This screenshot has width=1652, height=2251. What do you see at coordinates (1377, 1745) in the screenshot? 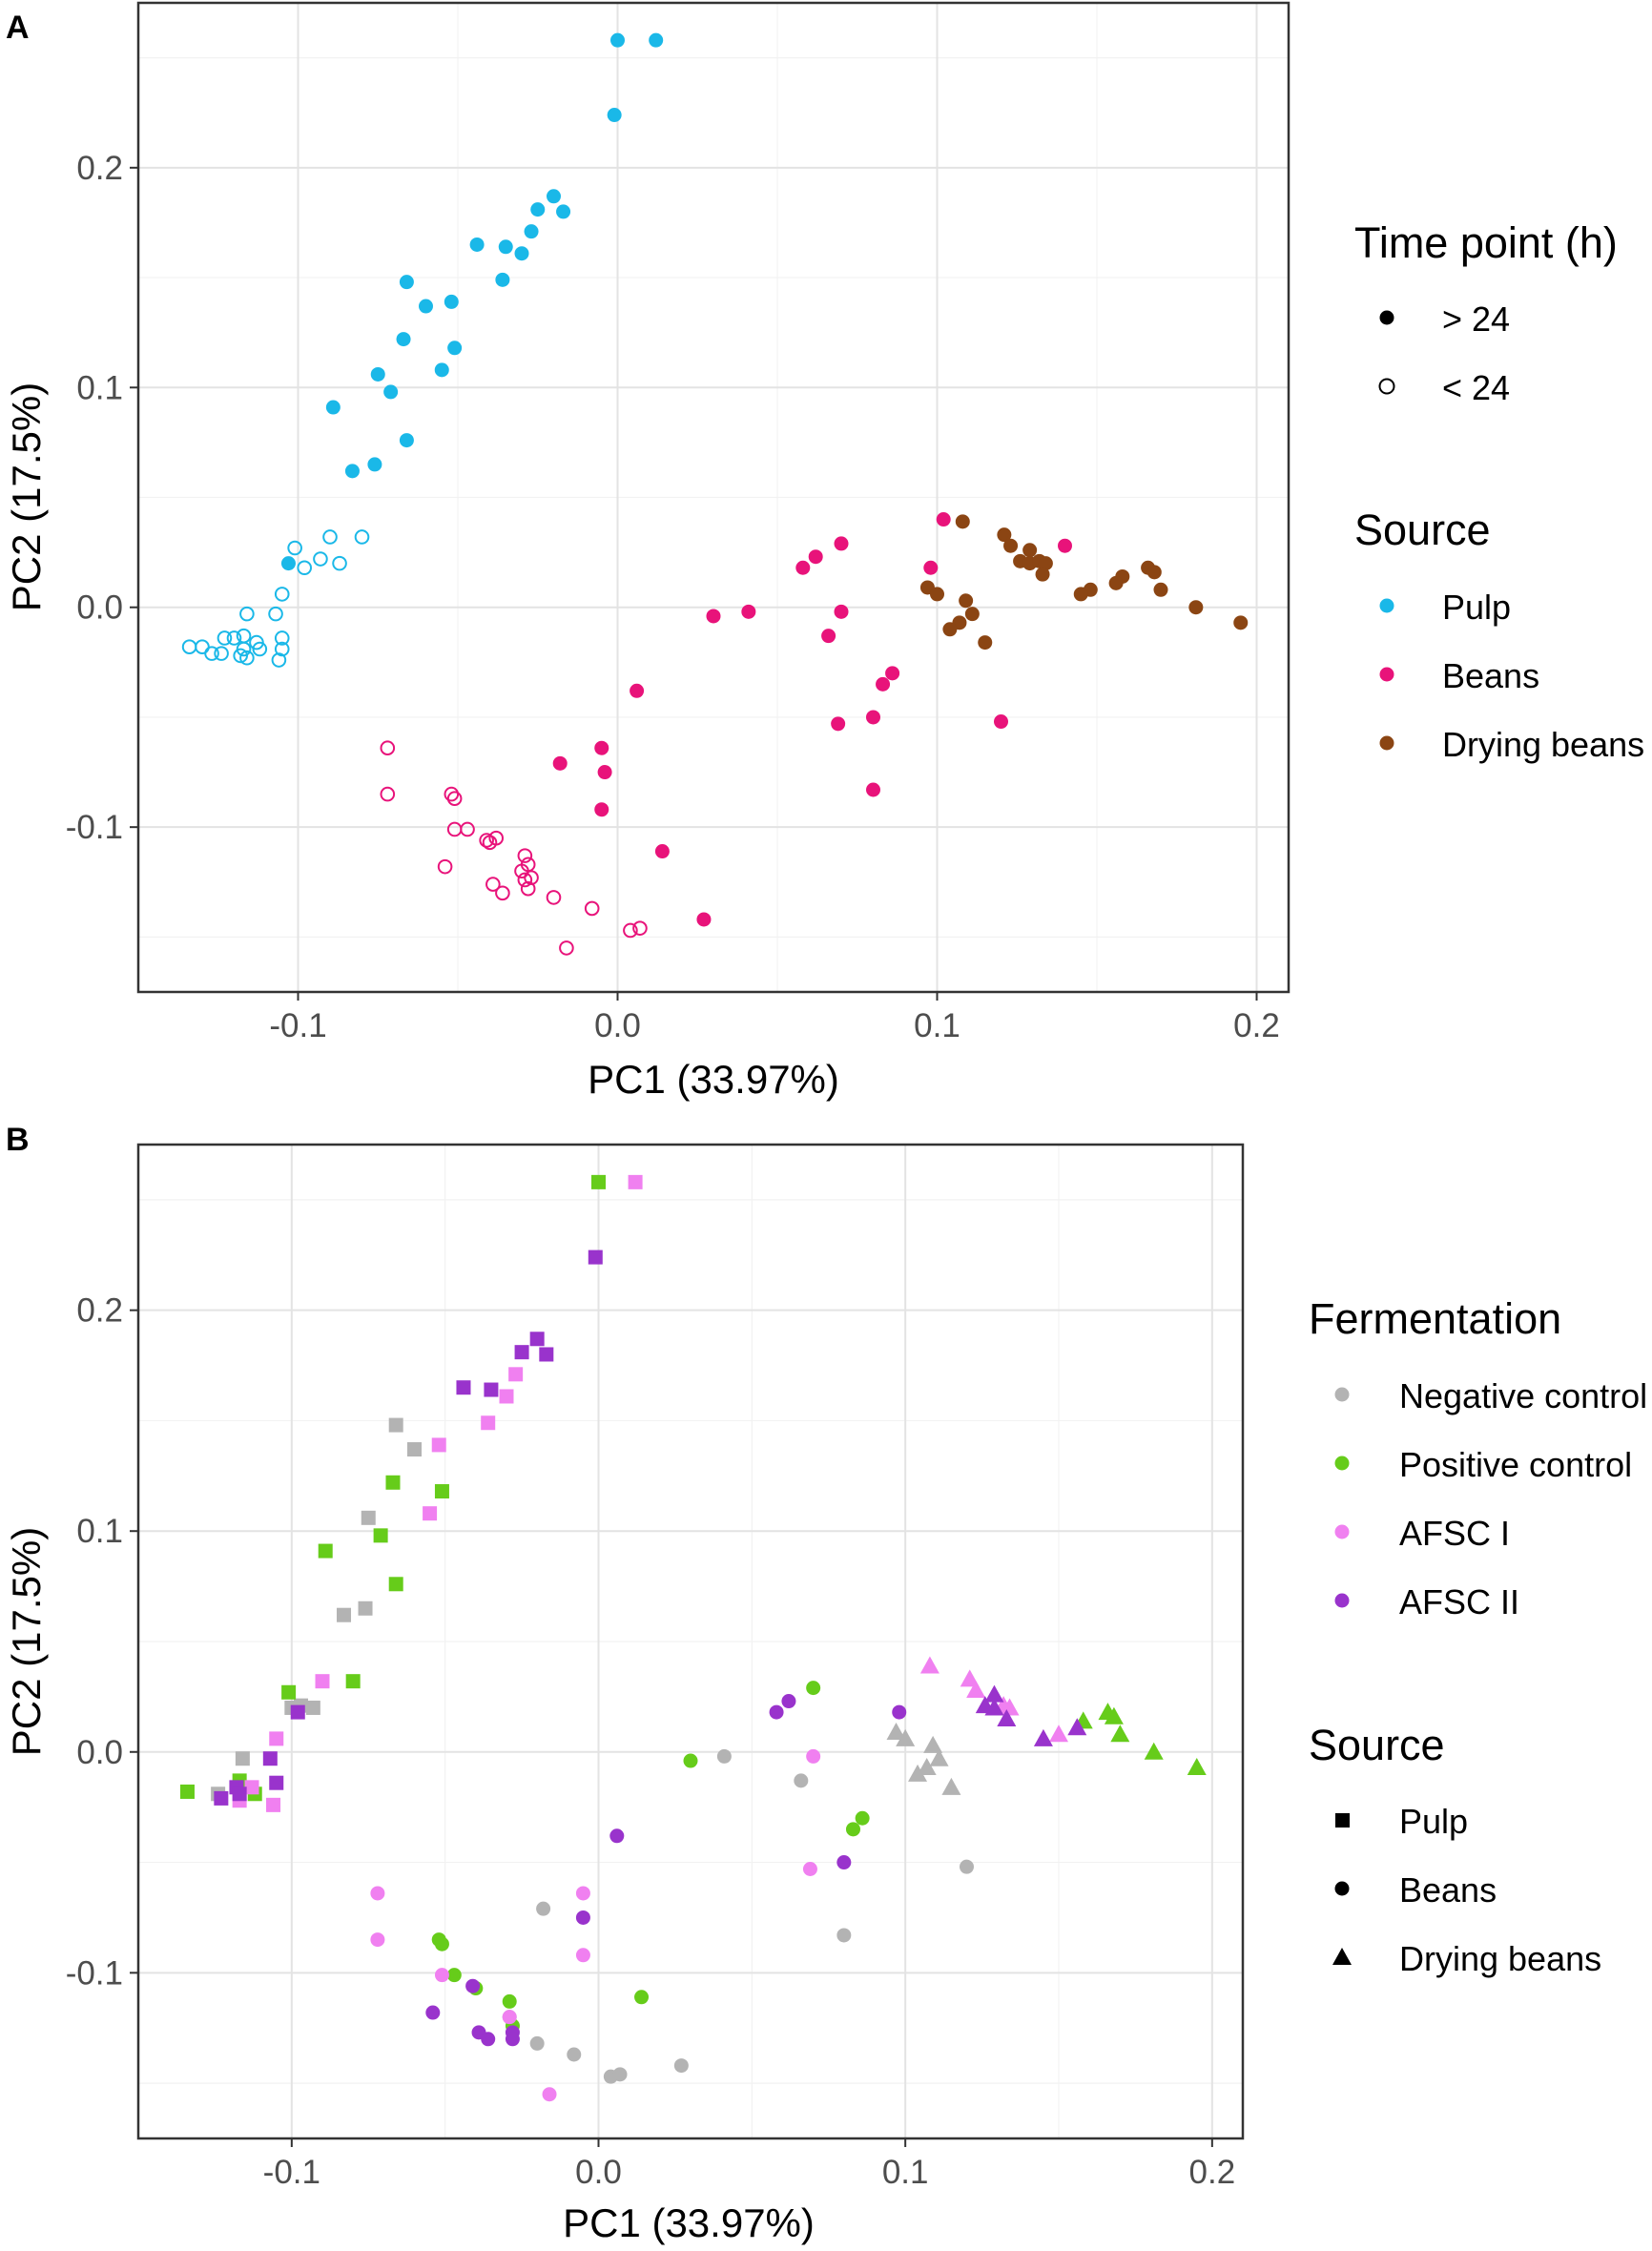
I see `legend-title: Source` at bounding box center [1377, 1745].